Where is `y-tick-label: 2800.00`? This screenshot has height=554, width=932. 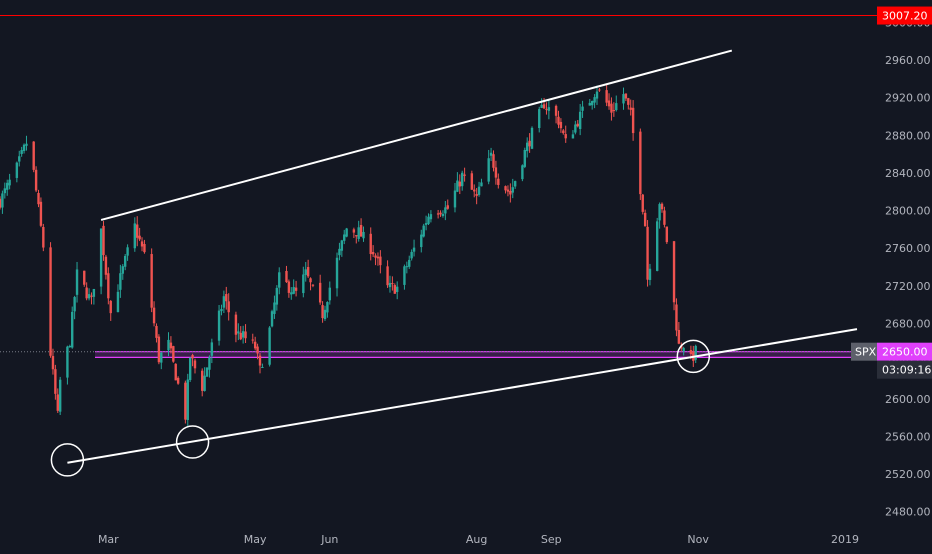 y-tick-label: 2800.00 is located at coordinates (908, 211).